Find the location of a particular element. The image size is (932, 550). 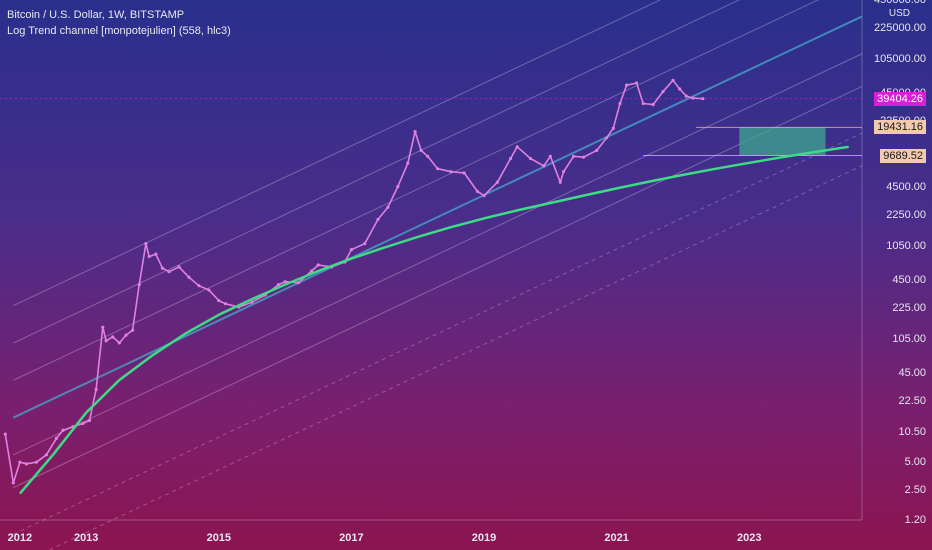

y-tick-label: 105.00 is located at coordinates (909, 338).